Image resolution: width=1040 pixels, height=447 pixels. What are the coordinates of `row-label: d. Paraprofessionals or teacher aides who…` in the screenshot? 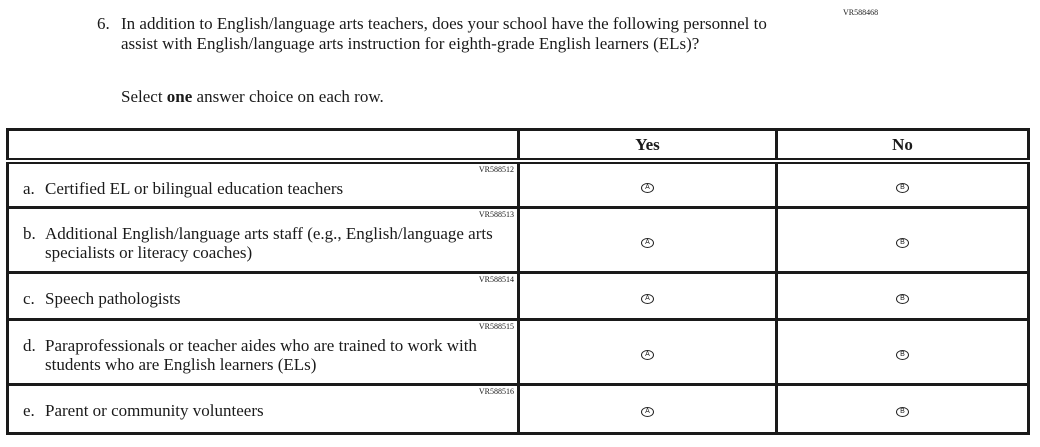 It's located at (263, 347).